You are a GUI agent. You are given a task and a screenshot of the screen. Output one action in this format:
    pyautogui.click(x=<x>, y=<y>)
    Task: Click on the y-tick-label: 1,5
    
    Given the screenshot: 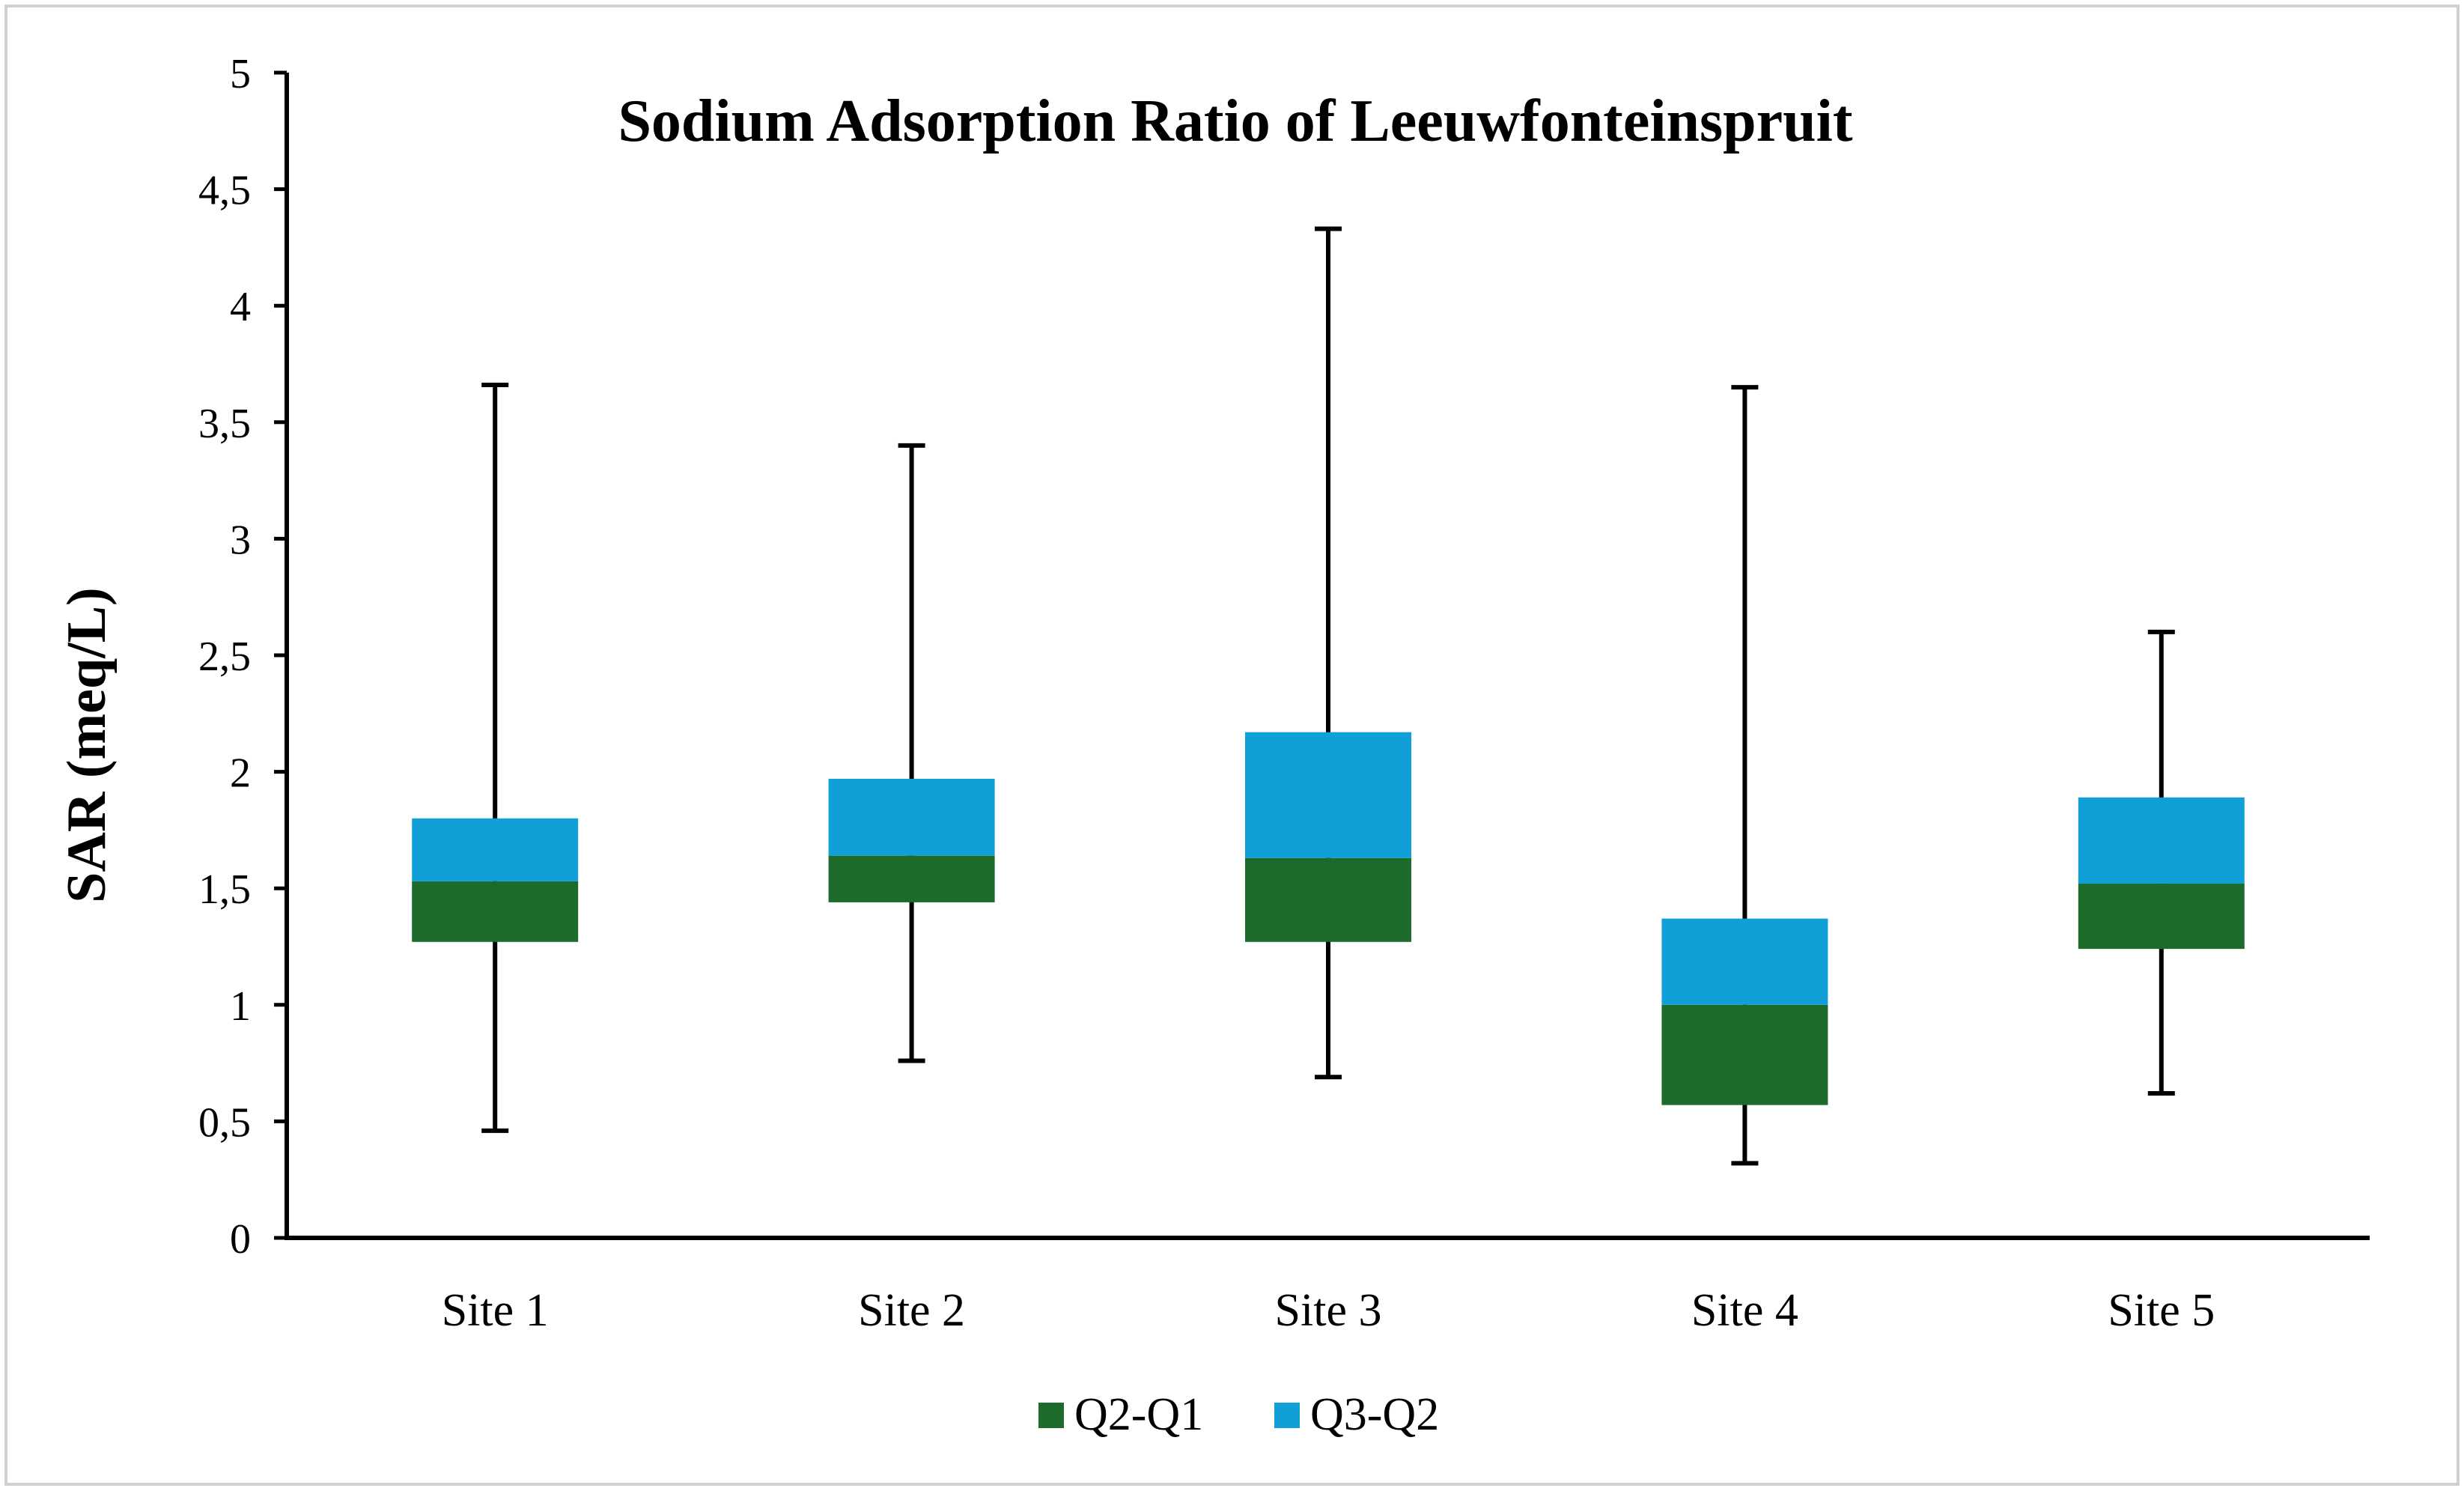 What is the action you would take?
    pyautogui.click(x=224, y=889)
    